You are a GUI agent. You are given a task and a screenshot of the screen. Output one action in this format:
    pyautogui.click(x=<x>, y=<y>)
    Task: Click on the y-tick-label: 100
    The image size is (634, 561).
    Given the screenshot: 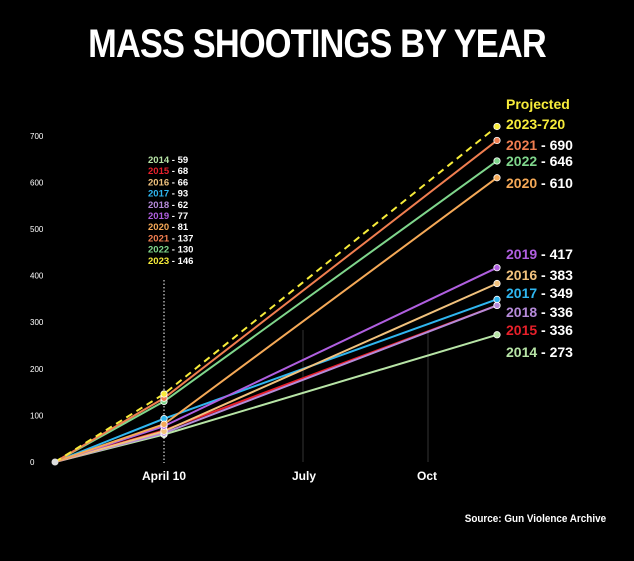 What is the action you would take?
    pyautogui.click(x=37, y=415)
    